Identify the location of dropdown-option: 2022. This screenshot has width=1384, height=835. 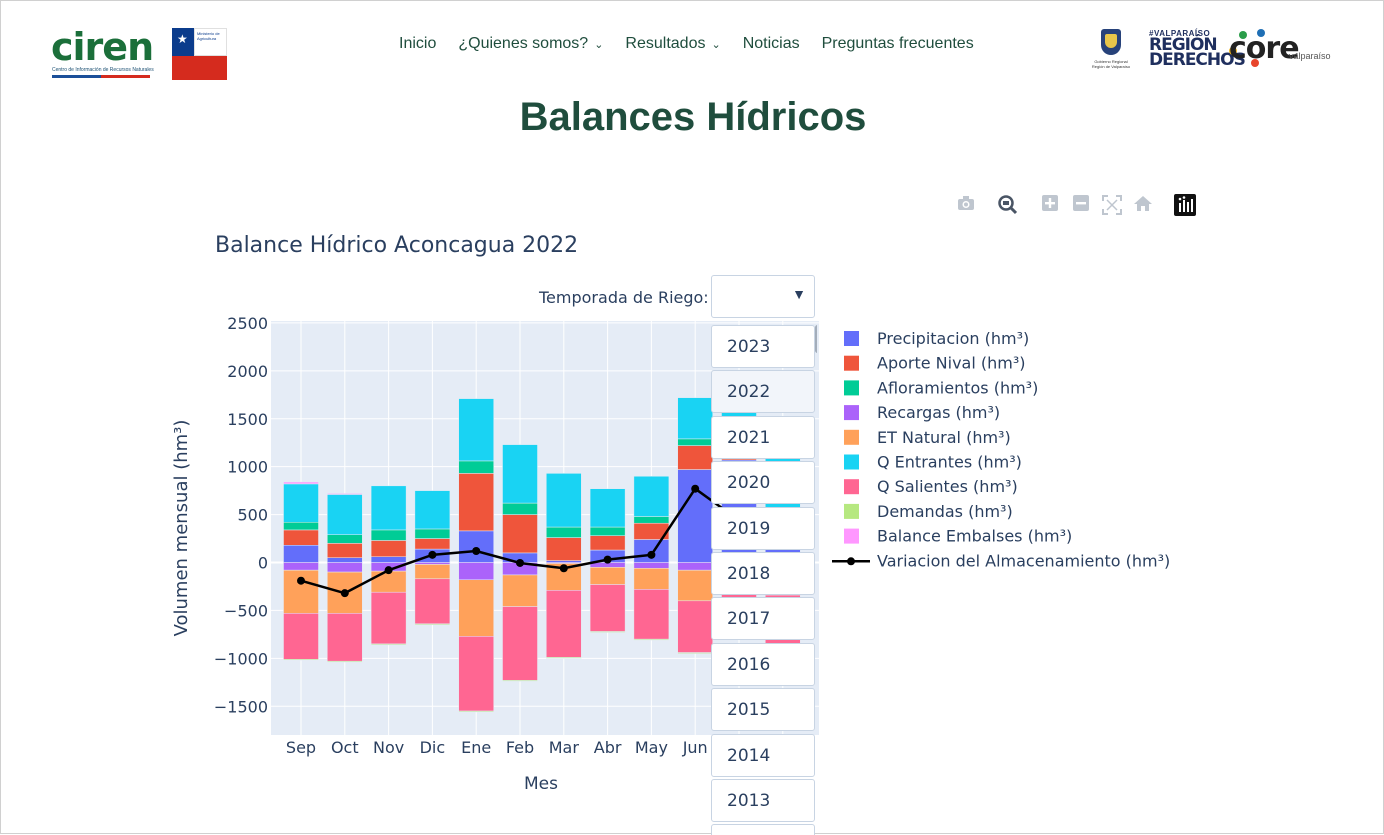
(763, 392).